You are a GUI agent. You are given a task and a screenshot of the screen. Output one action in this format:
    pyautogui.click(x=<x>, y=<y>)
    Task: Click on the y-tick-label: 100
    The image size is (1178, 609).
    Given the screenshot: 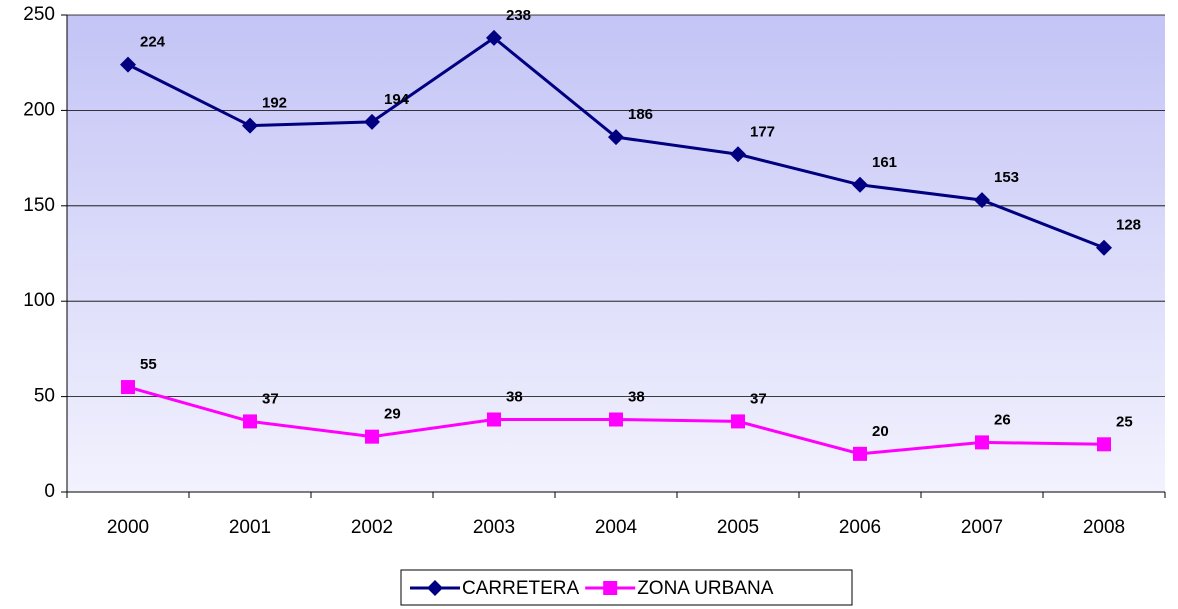 What is the action you would take?
    pyautogui.click(x=39, y=300)
    